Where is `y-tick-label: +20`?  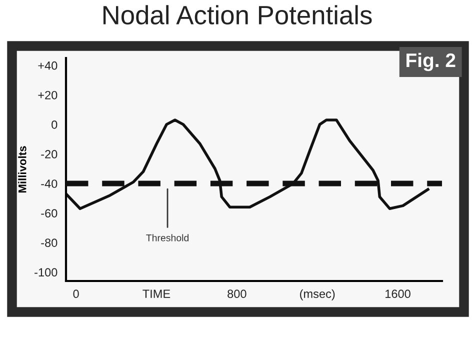
y-tick-label: +20 is located at coordinates (48, 95).